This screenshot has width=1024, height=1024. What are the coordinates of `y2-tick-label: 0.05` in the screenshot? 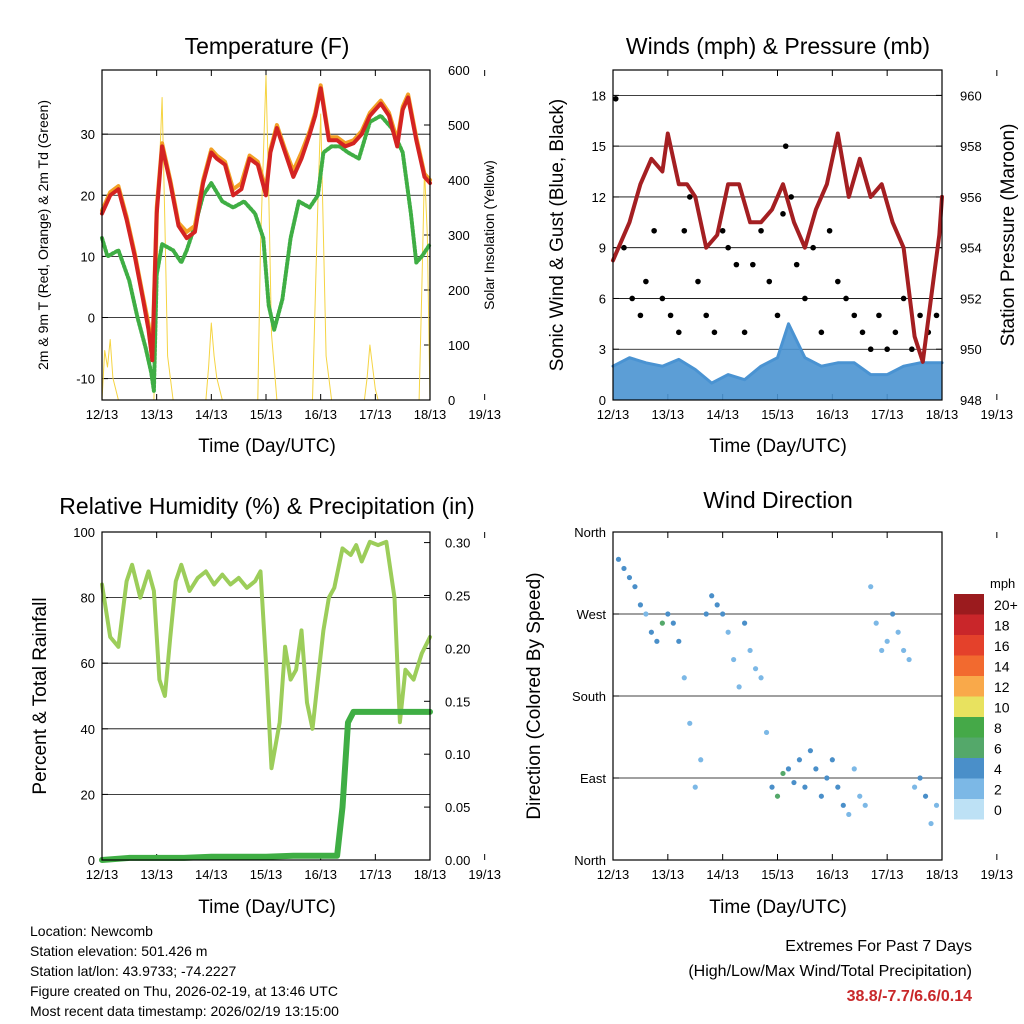 It's located at (457, 807).